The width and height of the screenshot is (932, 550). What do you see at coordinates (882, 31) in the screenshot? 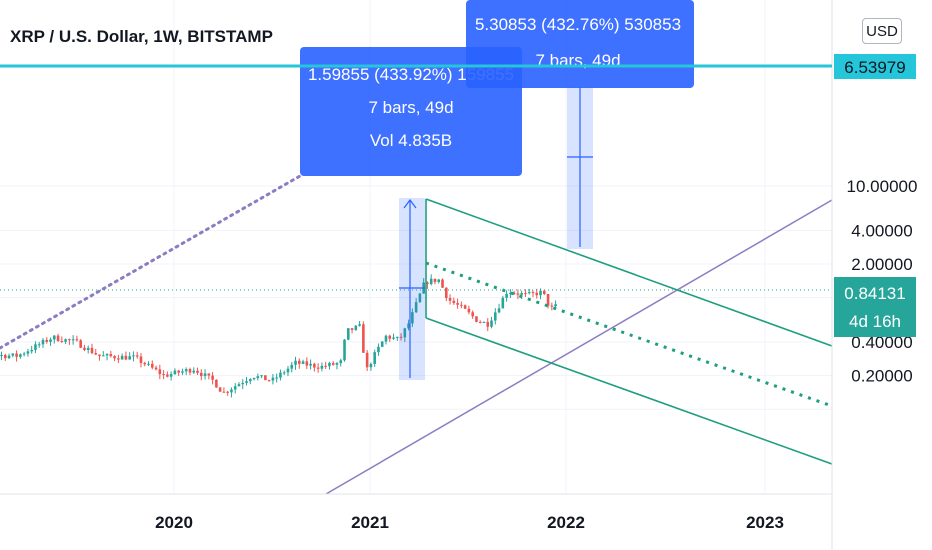
I see `currency-button: USD` at bounding box center [882, 31].